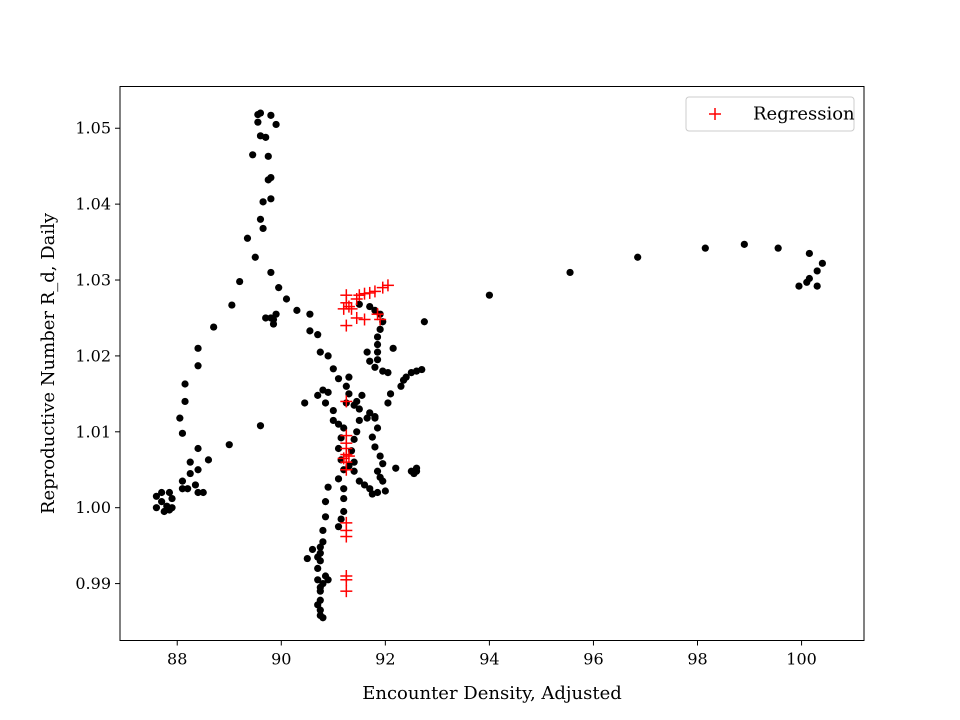  What do you see at coordinates (385, 659) in the screenshot?
I see `x-tick-label: 92` at bounding box center [385, 659].